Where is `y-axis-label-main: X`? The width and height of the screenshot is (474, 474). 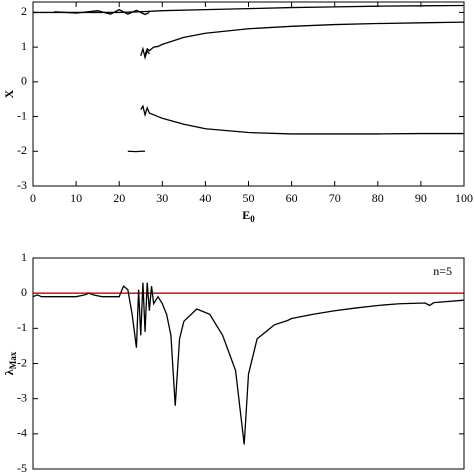
y-axis-label-main: X is located at coordinates (9, 93).